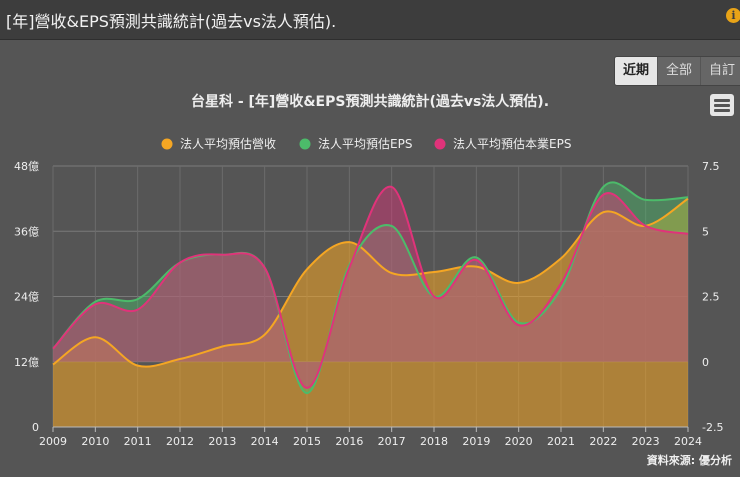  I want to click on y-right-tick-label: 2.5, so click(711, 297).